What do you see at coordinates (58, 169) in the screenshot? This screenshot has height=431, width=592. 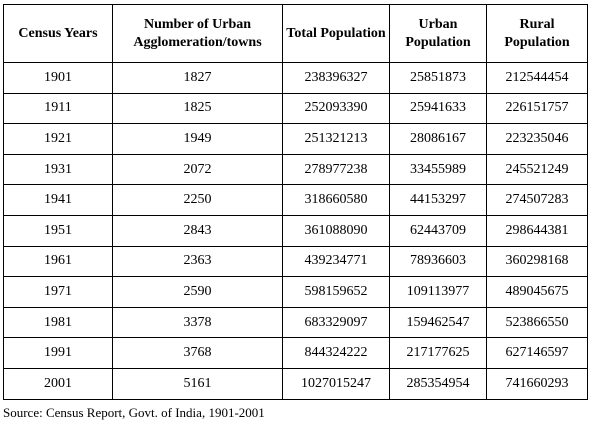 I see `census-year-cell: 1931` at bounding box center [58, 169].